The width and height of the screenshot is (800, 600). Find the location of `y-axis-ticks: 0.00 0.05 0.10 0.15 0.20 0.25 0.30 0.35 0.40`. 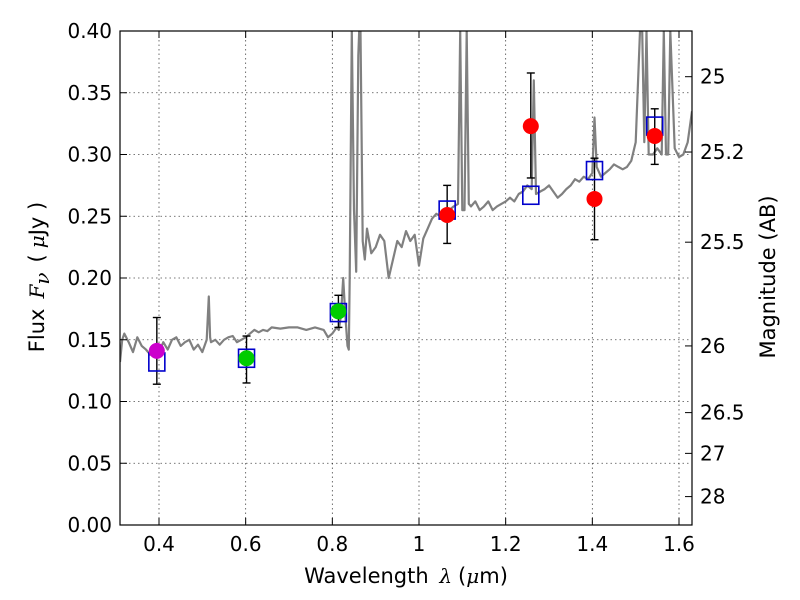

y-axis-ticks: 0.00 0.05 0.10 0.15 0.20 0.25 0.30 0.35 0.40 is located at coordinates (97, 278).